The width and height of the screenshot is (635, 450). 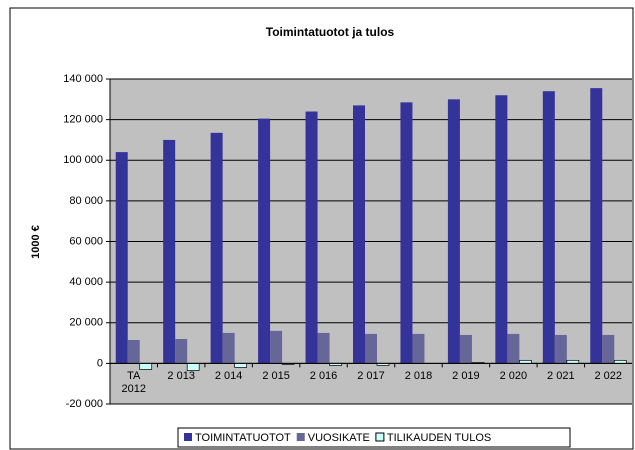 I want to click on chart-title: Toimintatuotot ja tulos, so click(x=330, y=32).